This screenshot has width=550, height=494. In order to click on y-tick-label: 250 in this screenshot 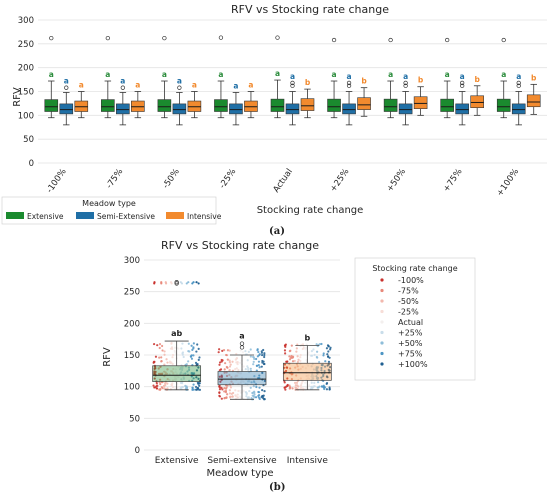, I will do `click(132, 293)`.